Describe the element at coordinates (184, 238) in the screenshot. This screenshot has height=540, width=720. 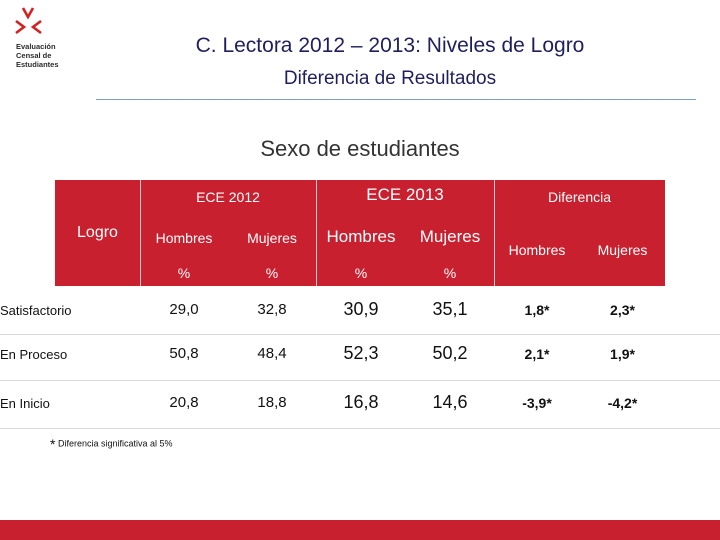
I see `subheader-hombres-2012: Hombres` at that location.